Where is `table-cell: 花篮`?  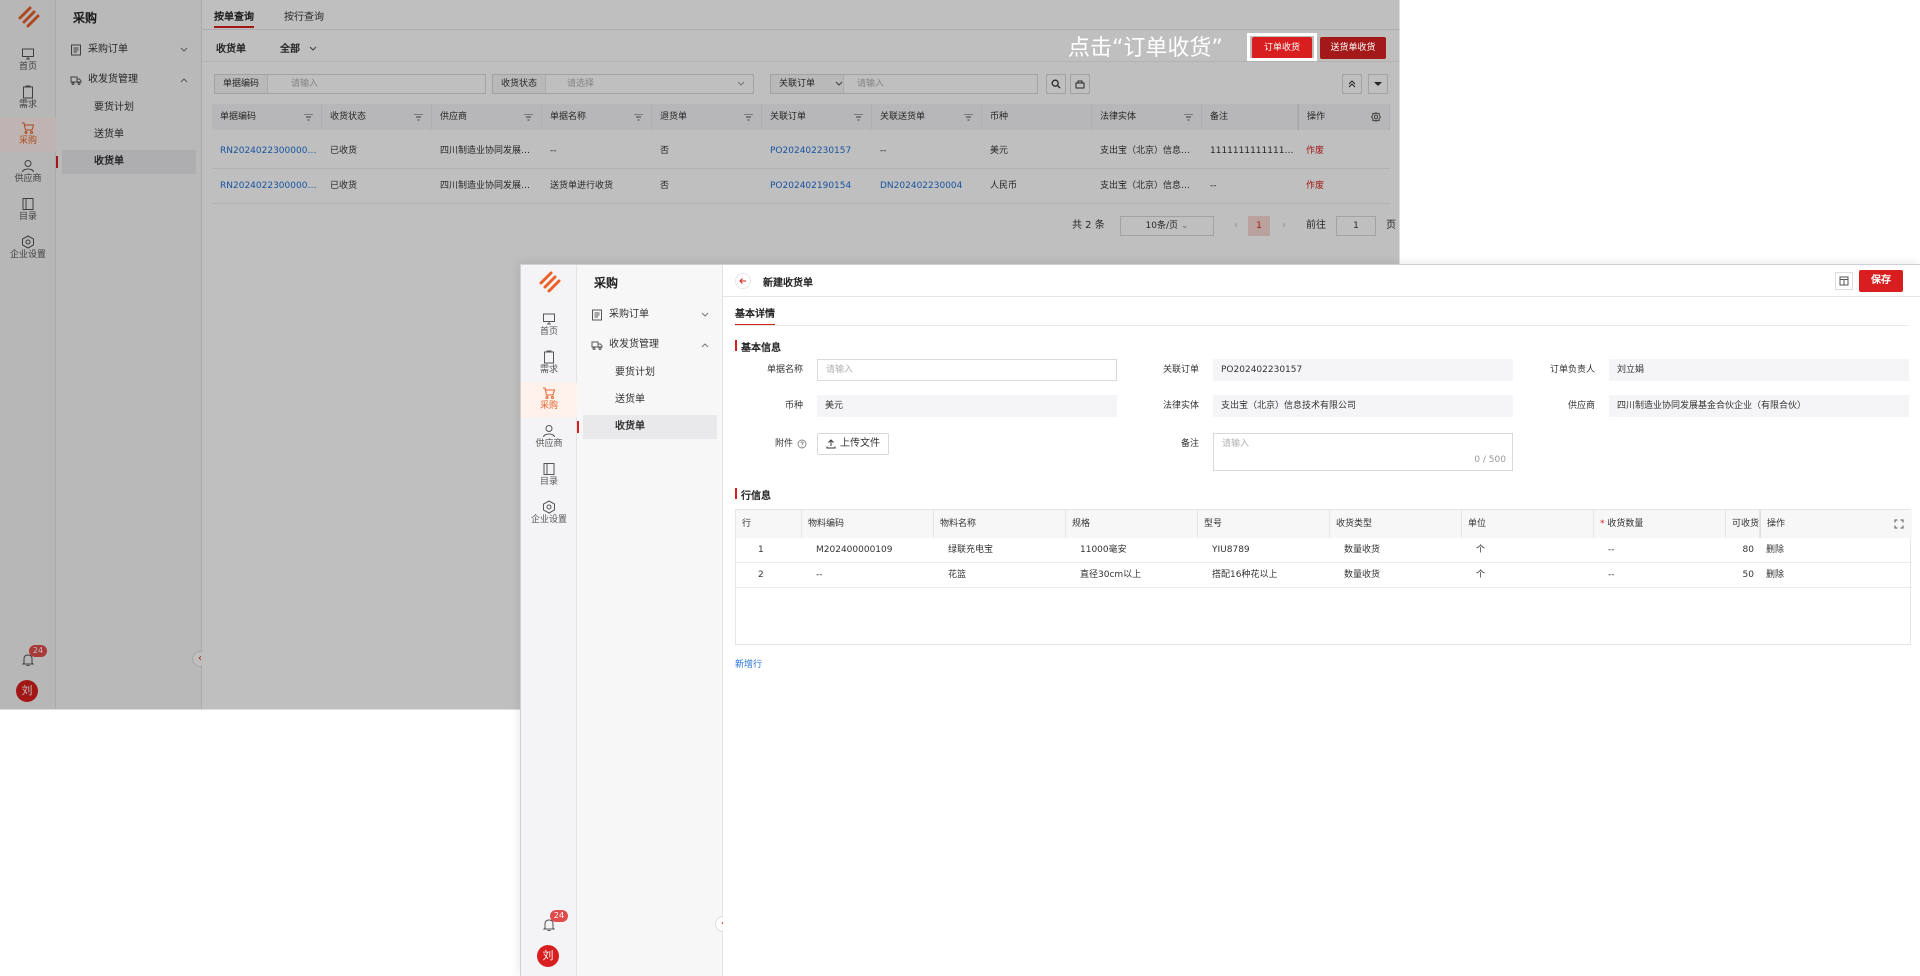 table-cell: 花篮 is located at coordinates (957, 575).